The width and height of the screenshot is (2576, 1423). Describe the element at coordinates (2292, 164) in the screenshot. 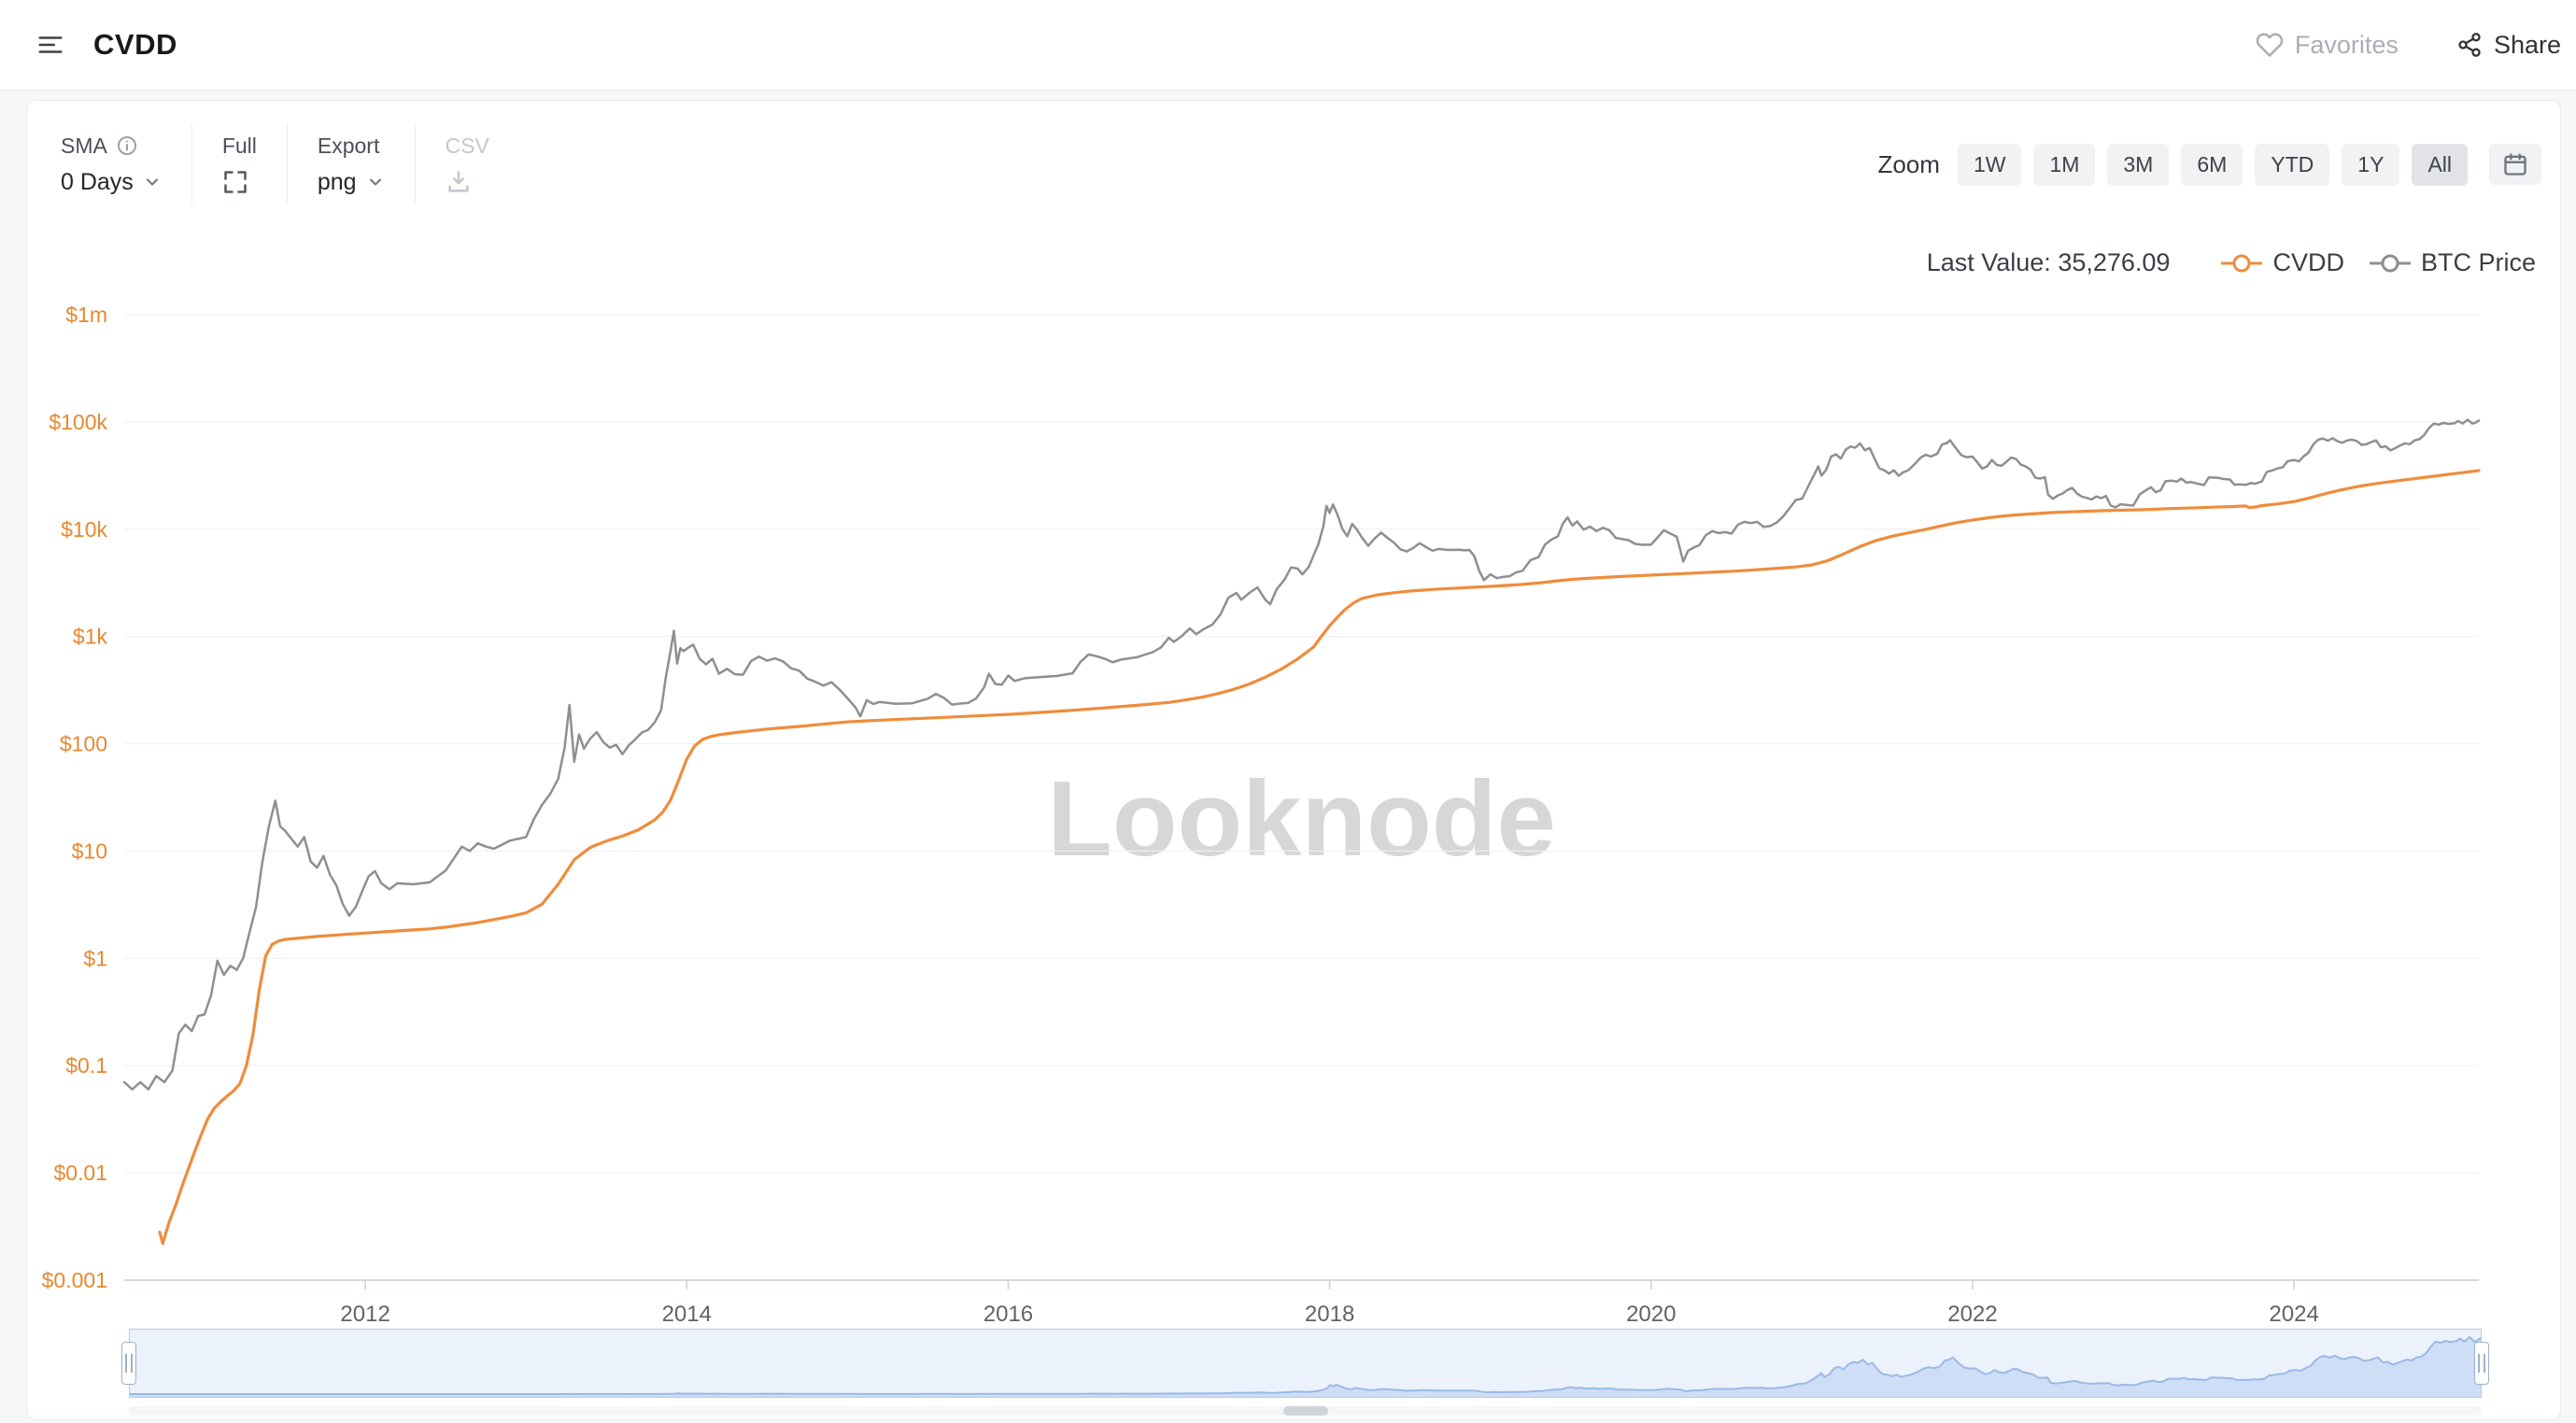

I see `zoom-button-ytd: YTD` at that location.